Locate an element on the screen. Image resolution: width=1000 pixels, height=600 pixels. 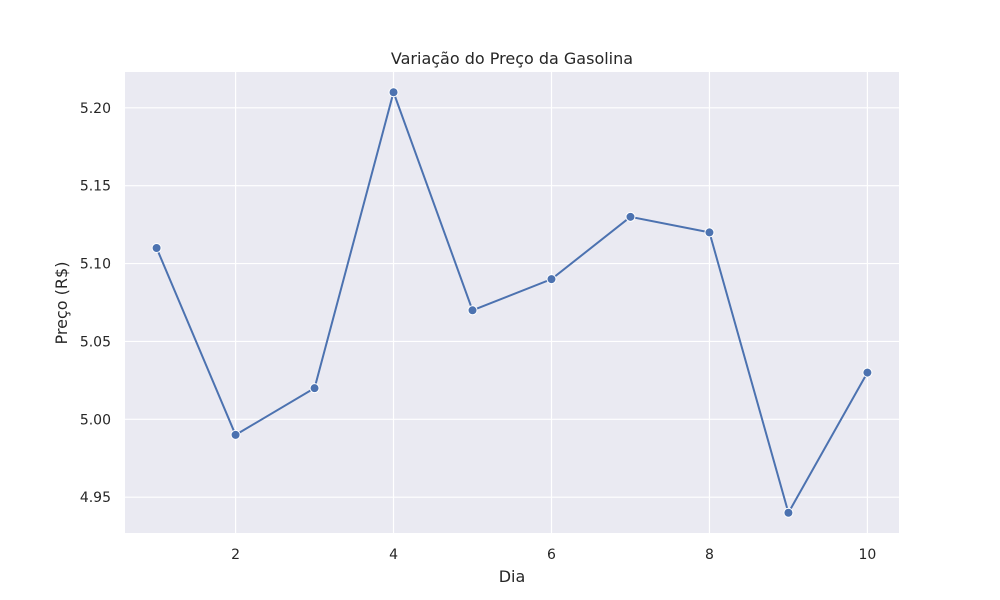
x-tick-label: 6 is located at coordinates (551, 555).